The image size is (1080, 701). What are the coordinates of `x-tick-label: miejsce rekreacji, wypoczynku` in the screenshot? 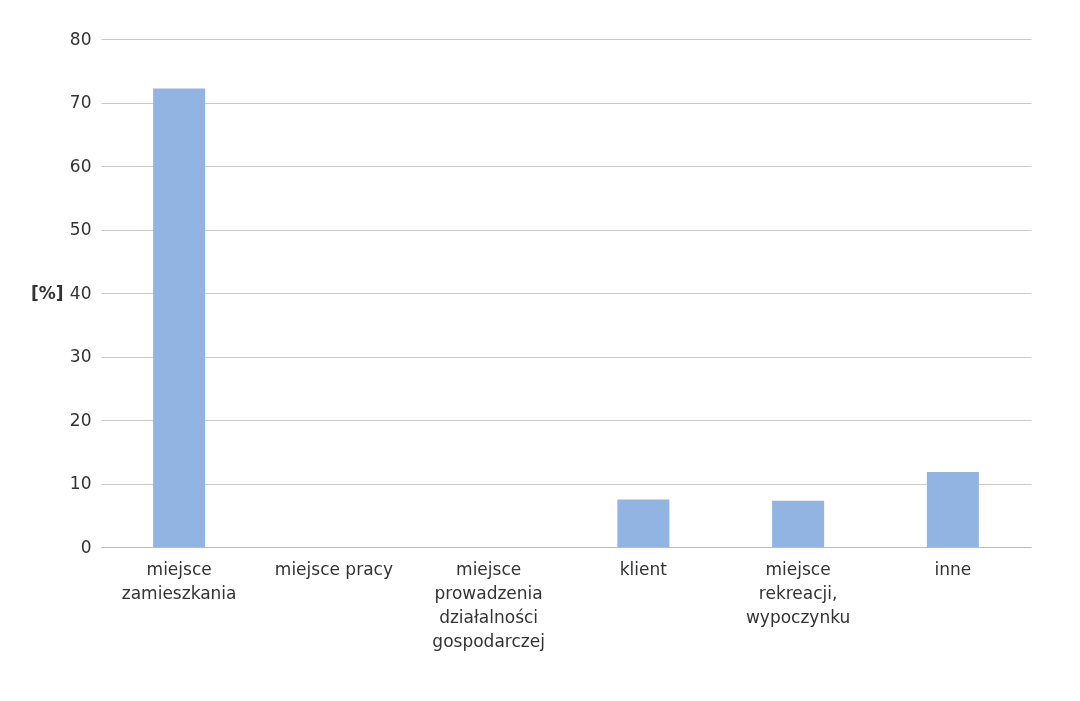 It's located at (798, 592).